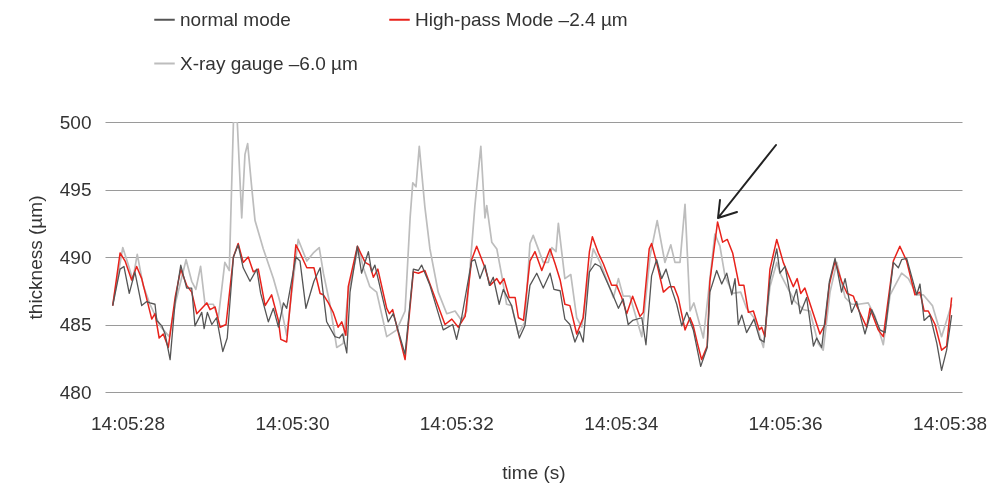  I want to click on x-tick-label: 14:05:36, so click(785, 423).